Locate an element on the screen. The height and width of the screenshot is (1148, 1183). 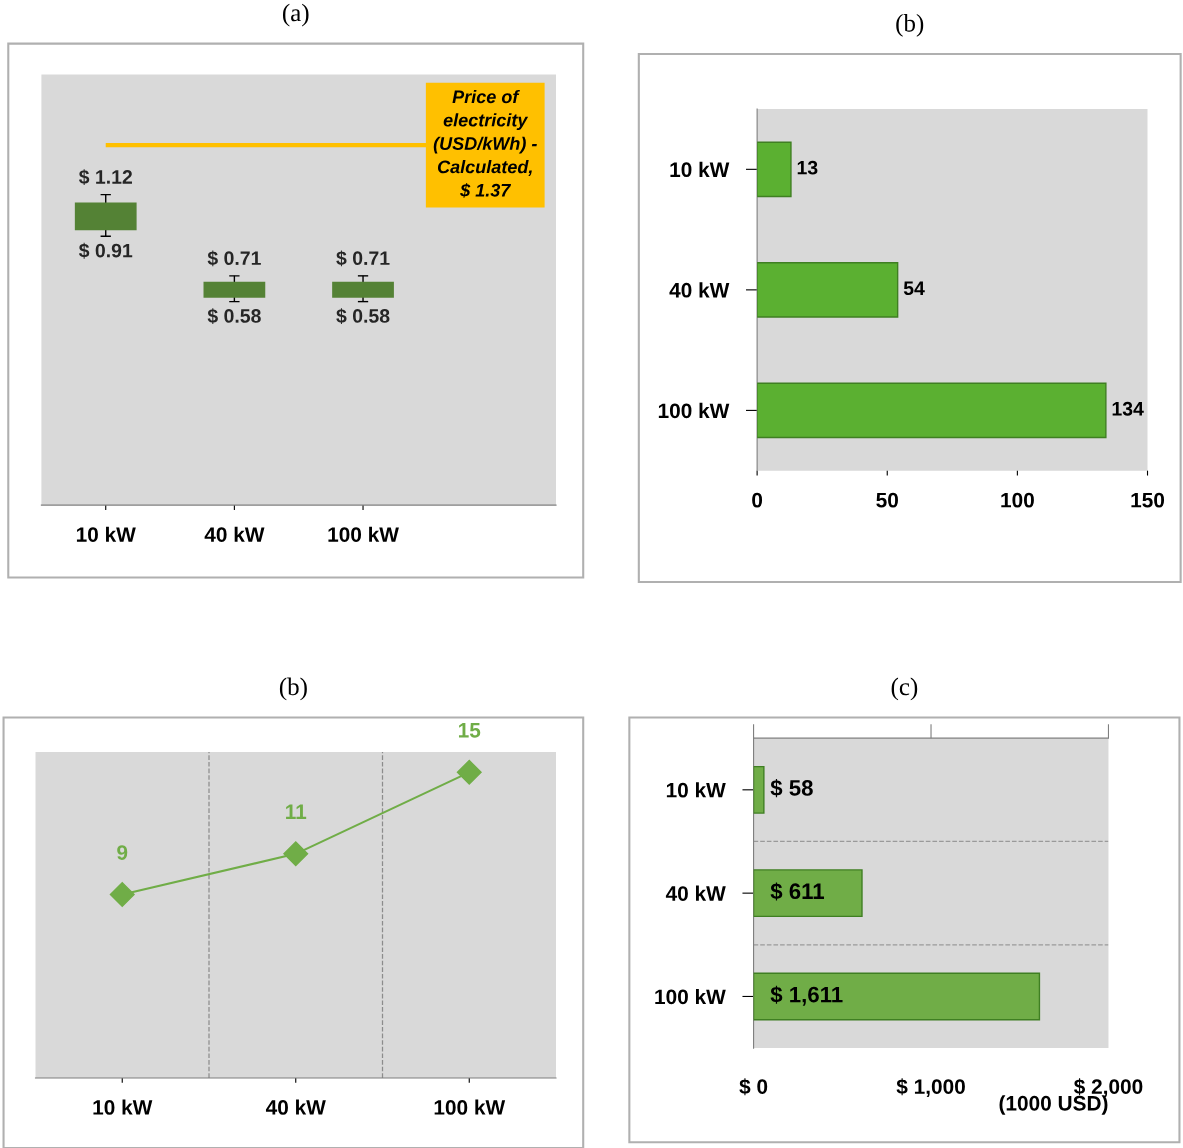
data-label: 54 is located at coordinates (914, 288).